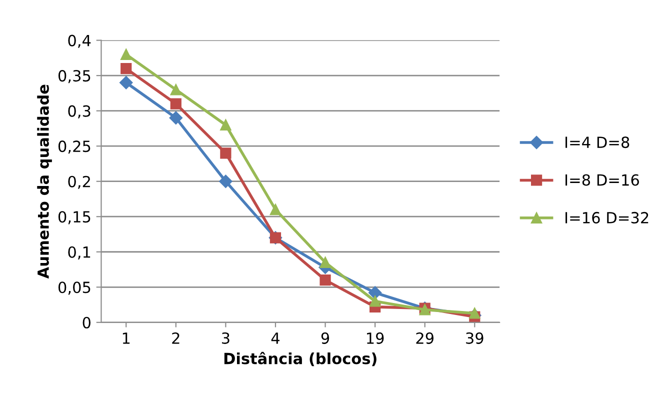 The image size is (653, 403). I want to click on legend-label: I=16 D=32, so click(607, 218).